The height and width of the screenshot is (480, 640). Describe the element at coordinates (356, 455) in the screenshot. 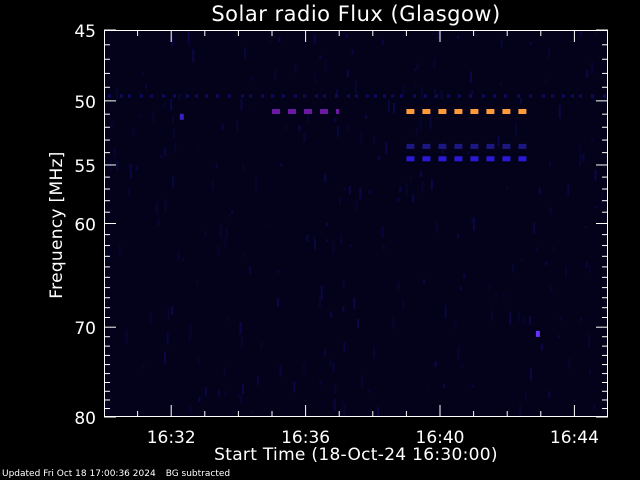

I see `x-axis-label: Start Time (18-Oct-24 16:30:00)` at that location.